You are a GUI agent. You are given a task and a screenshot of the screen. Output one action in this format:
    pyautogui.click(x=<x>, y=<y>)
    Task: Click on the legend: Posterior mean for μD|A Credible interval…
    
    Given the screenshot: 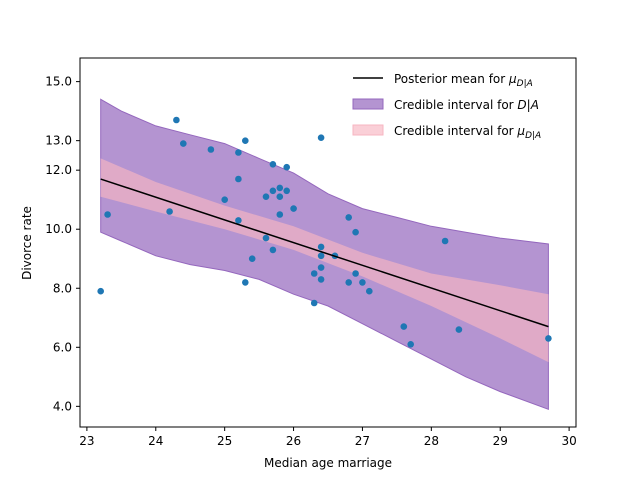 What is the action you would take?
    pyautogui.click(x=446, y=106)
    